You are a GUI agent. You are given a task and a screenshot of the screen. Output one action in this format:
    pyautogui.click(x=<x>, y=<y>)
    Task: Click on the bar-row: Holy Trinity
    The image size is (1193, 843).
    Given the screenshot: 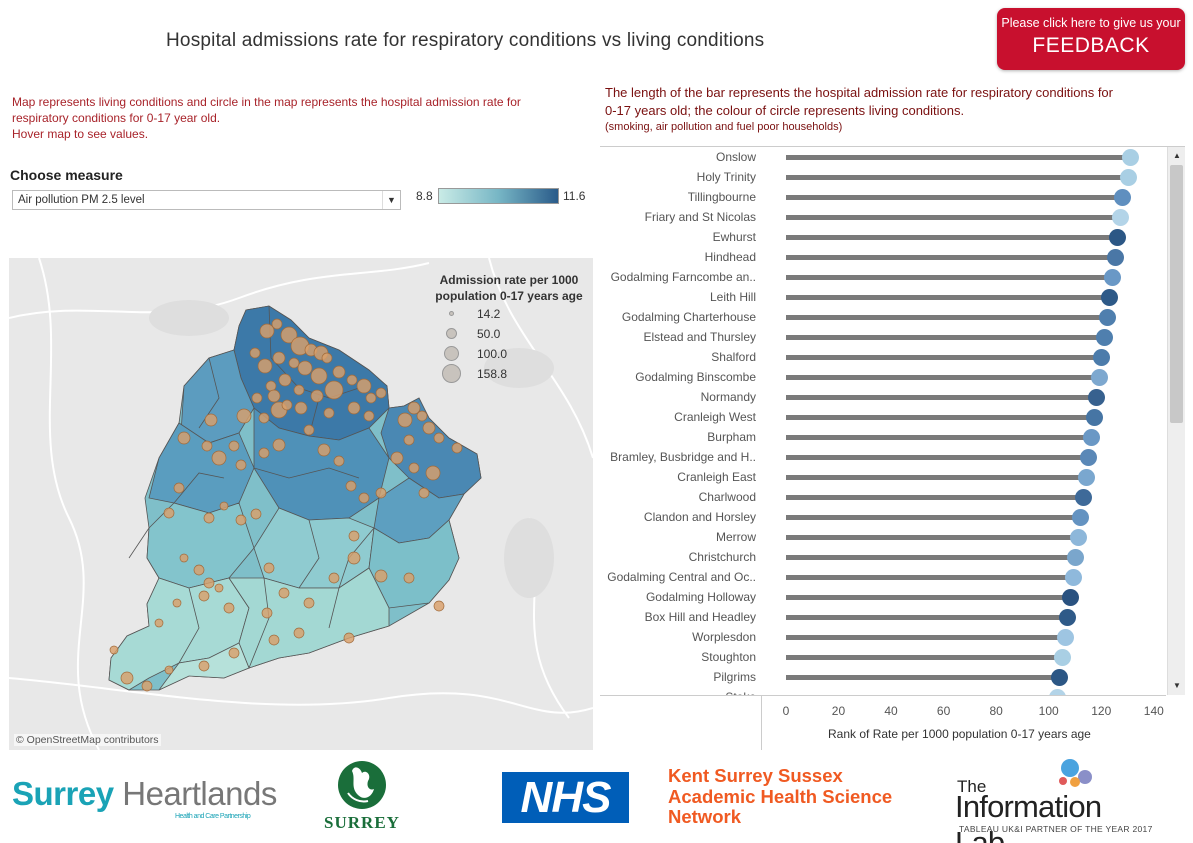 What is the action you would take?
    pyautogui.click(x=883, y=177)
    